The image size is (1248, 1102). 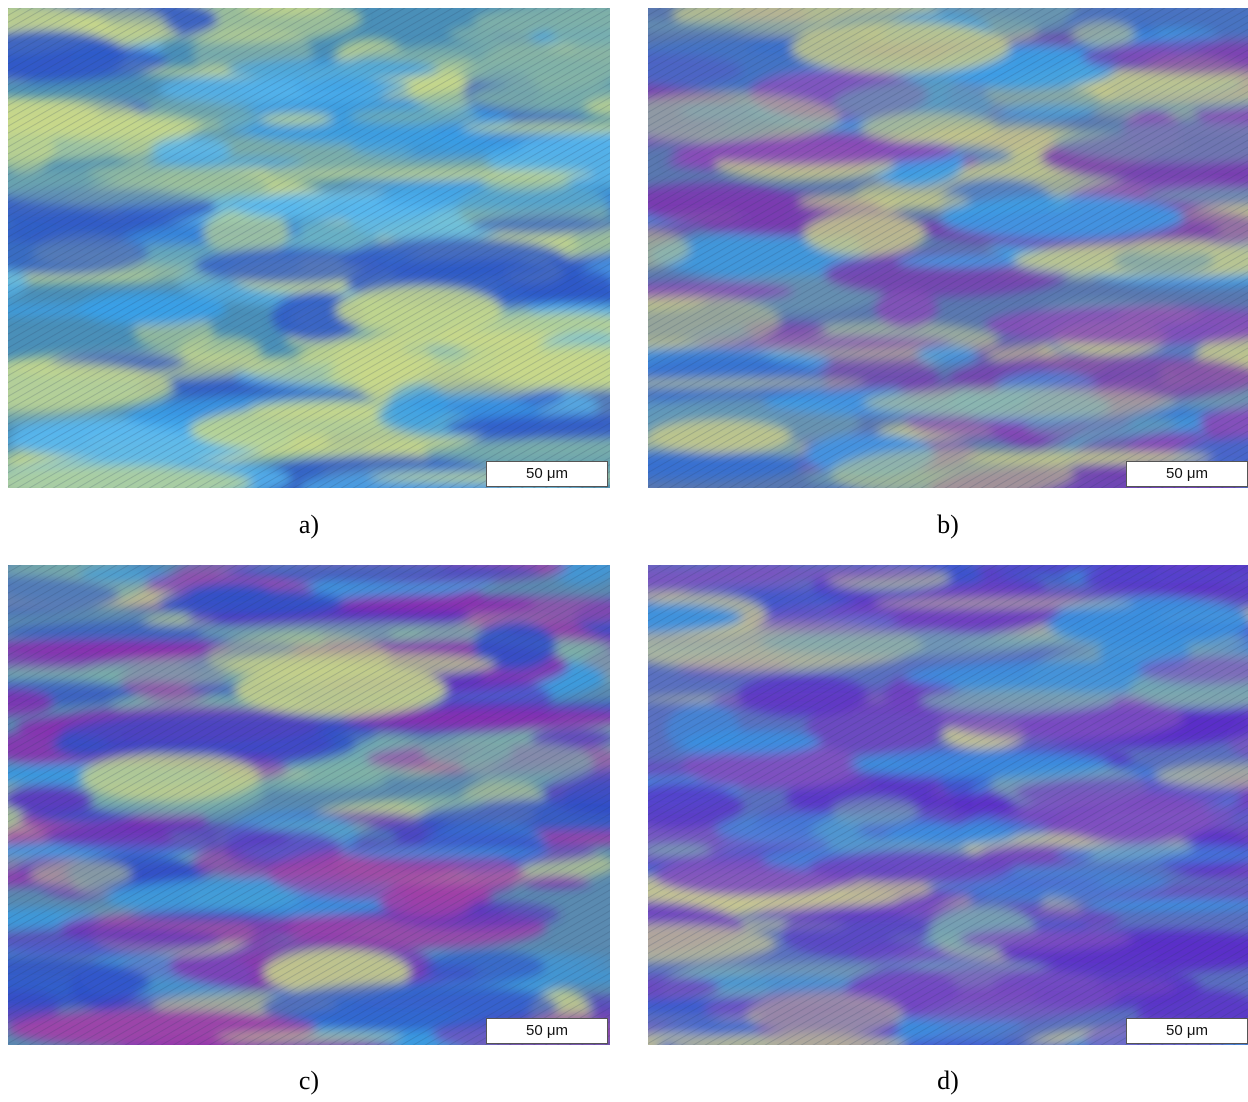 I want to click on caption: b), so click(x=948, y=524).